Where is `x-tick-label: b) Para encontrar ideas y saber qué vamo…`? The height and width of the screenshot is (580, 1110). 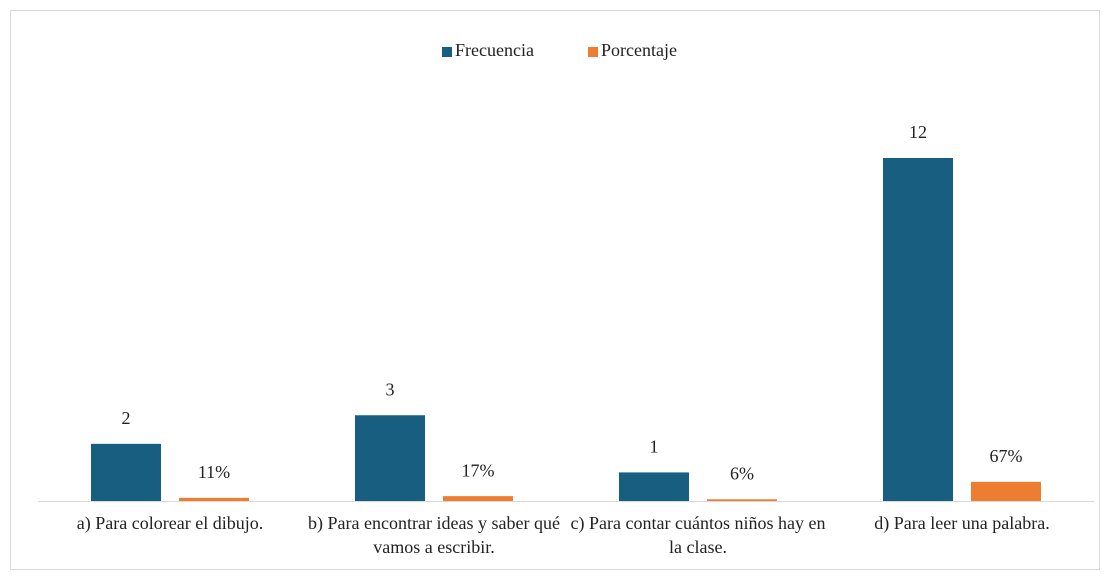 x-tick-label: b) Para encontrar ideas y saber qué vamo… is located at coordinates (434, 535).